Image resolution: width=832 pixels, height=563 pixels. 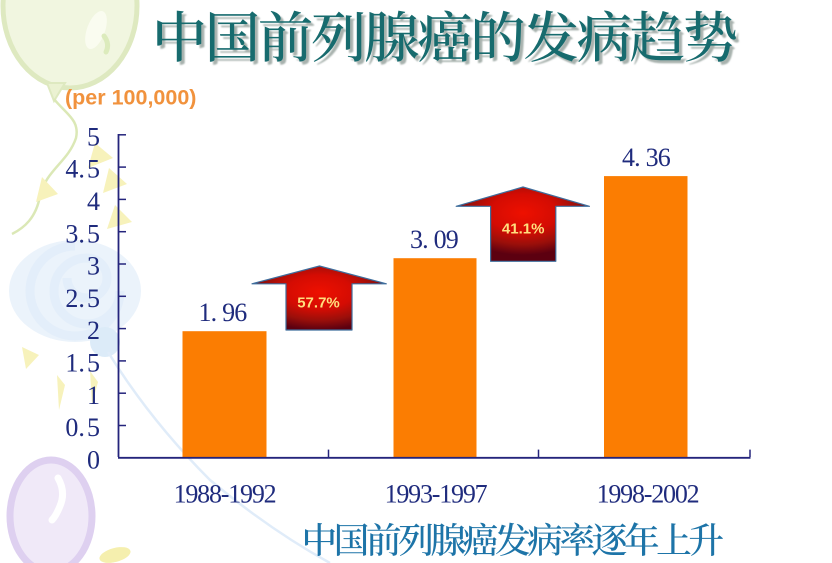 What do you see at coordinates (93, 201) in the screenshot?
I see `svg-text: 4` at bounding box center [93, 201].